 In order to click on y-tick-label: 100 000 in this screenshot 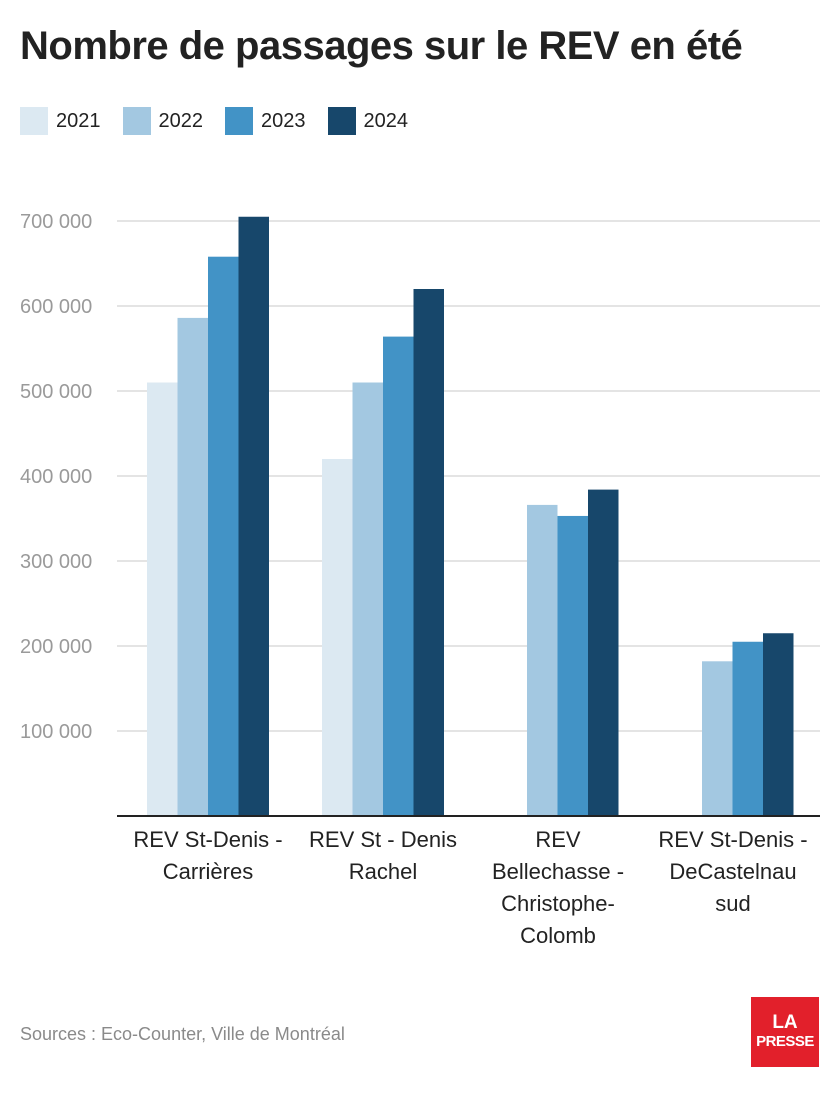, I will do `click(56, 732)`.